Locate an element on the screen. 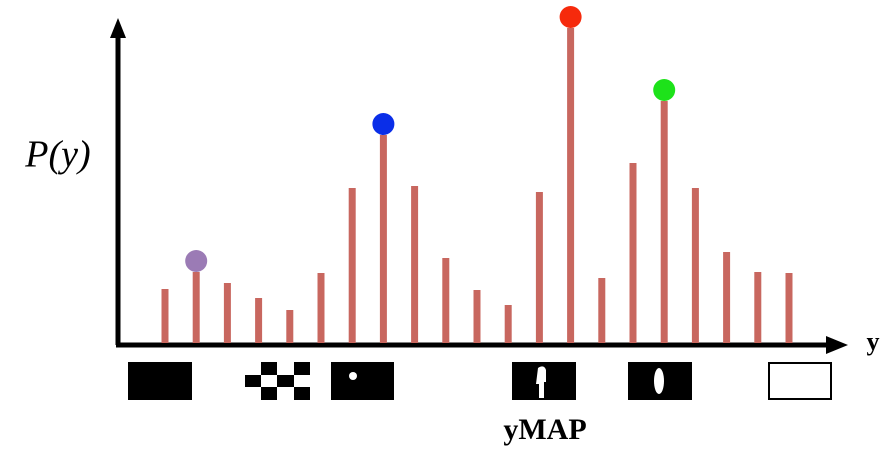 Image resolution: width=882 pixels, height=453 pixels. x-label: y is located at coordinates (873, 341).